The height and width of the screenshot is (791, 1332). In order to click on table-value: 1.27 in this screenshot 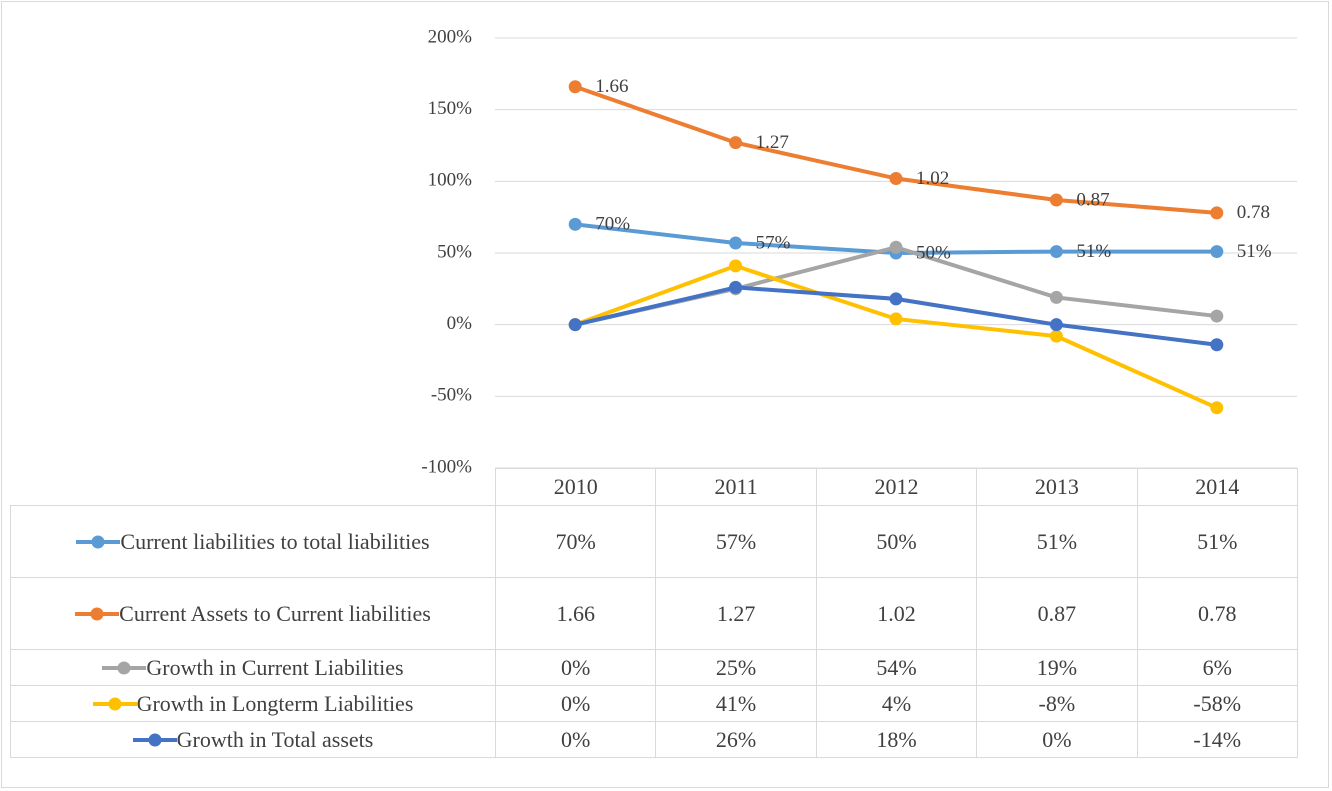, I will do `click(736, 613)`.